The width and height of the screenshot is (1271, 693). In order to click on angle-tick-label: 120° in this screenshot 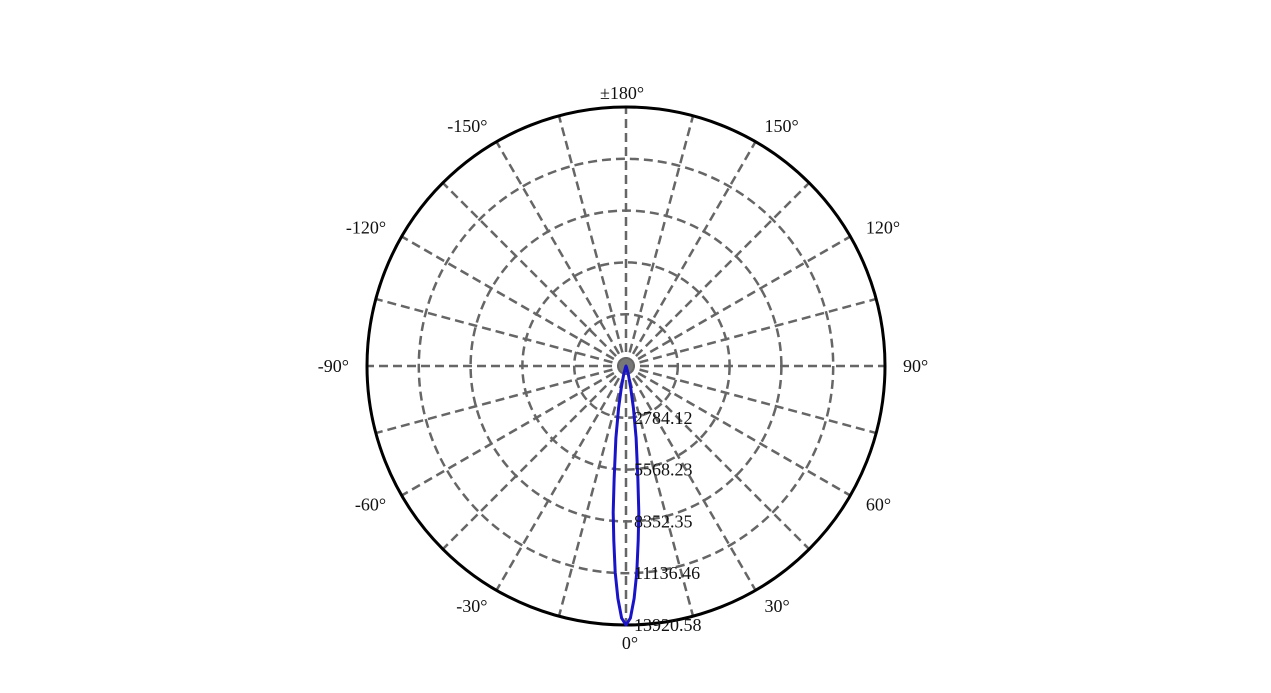, I will do `click(883, 228)`.